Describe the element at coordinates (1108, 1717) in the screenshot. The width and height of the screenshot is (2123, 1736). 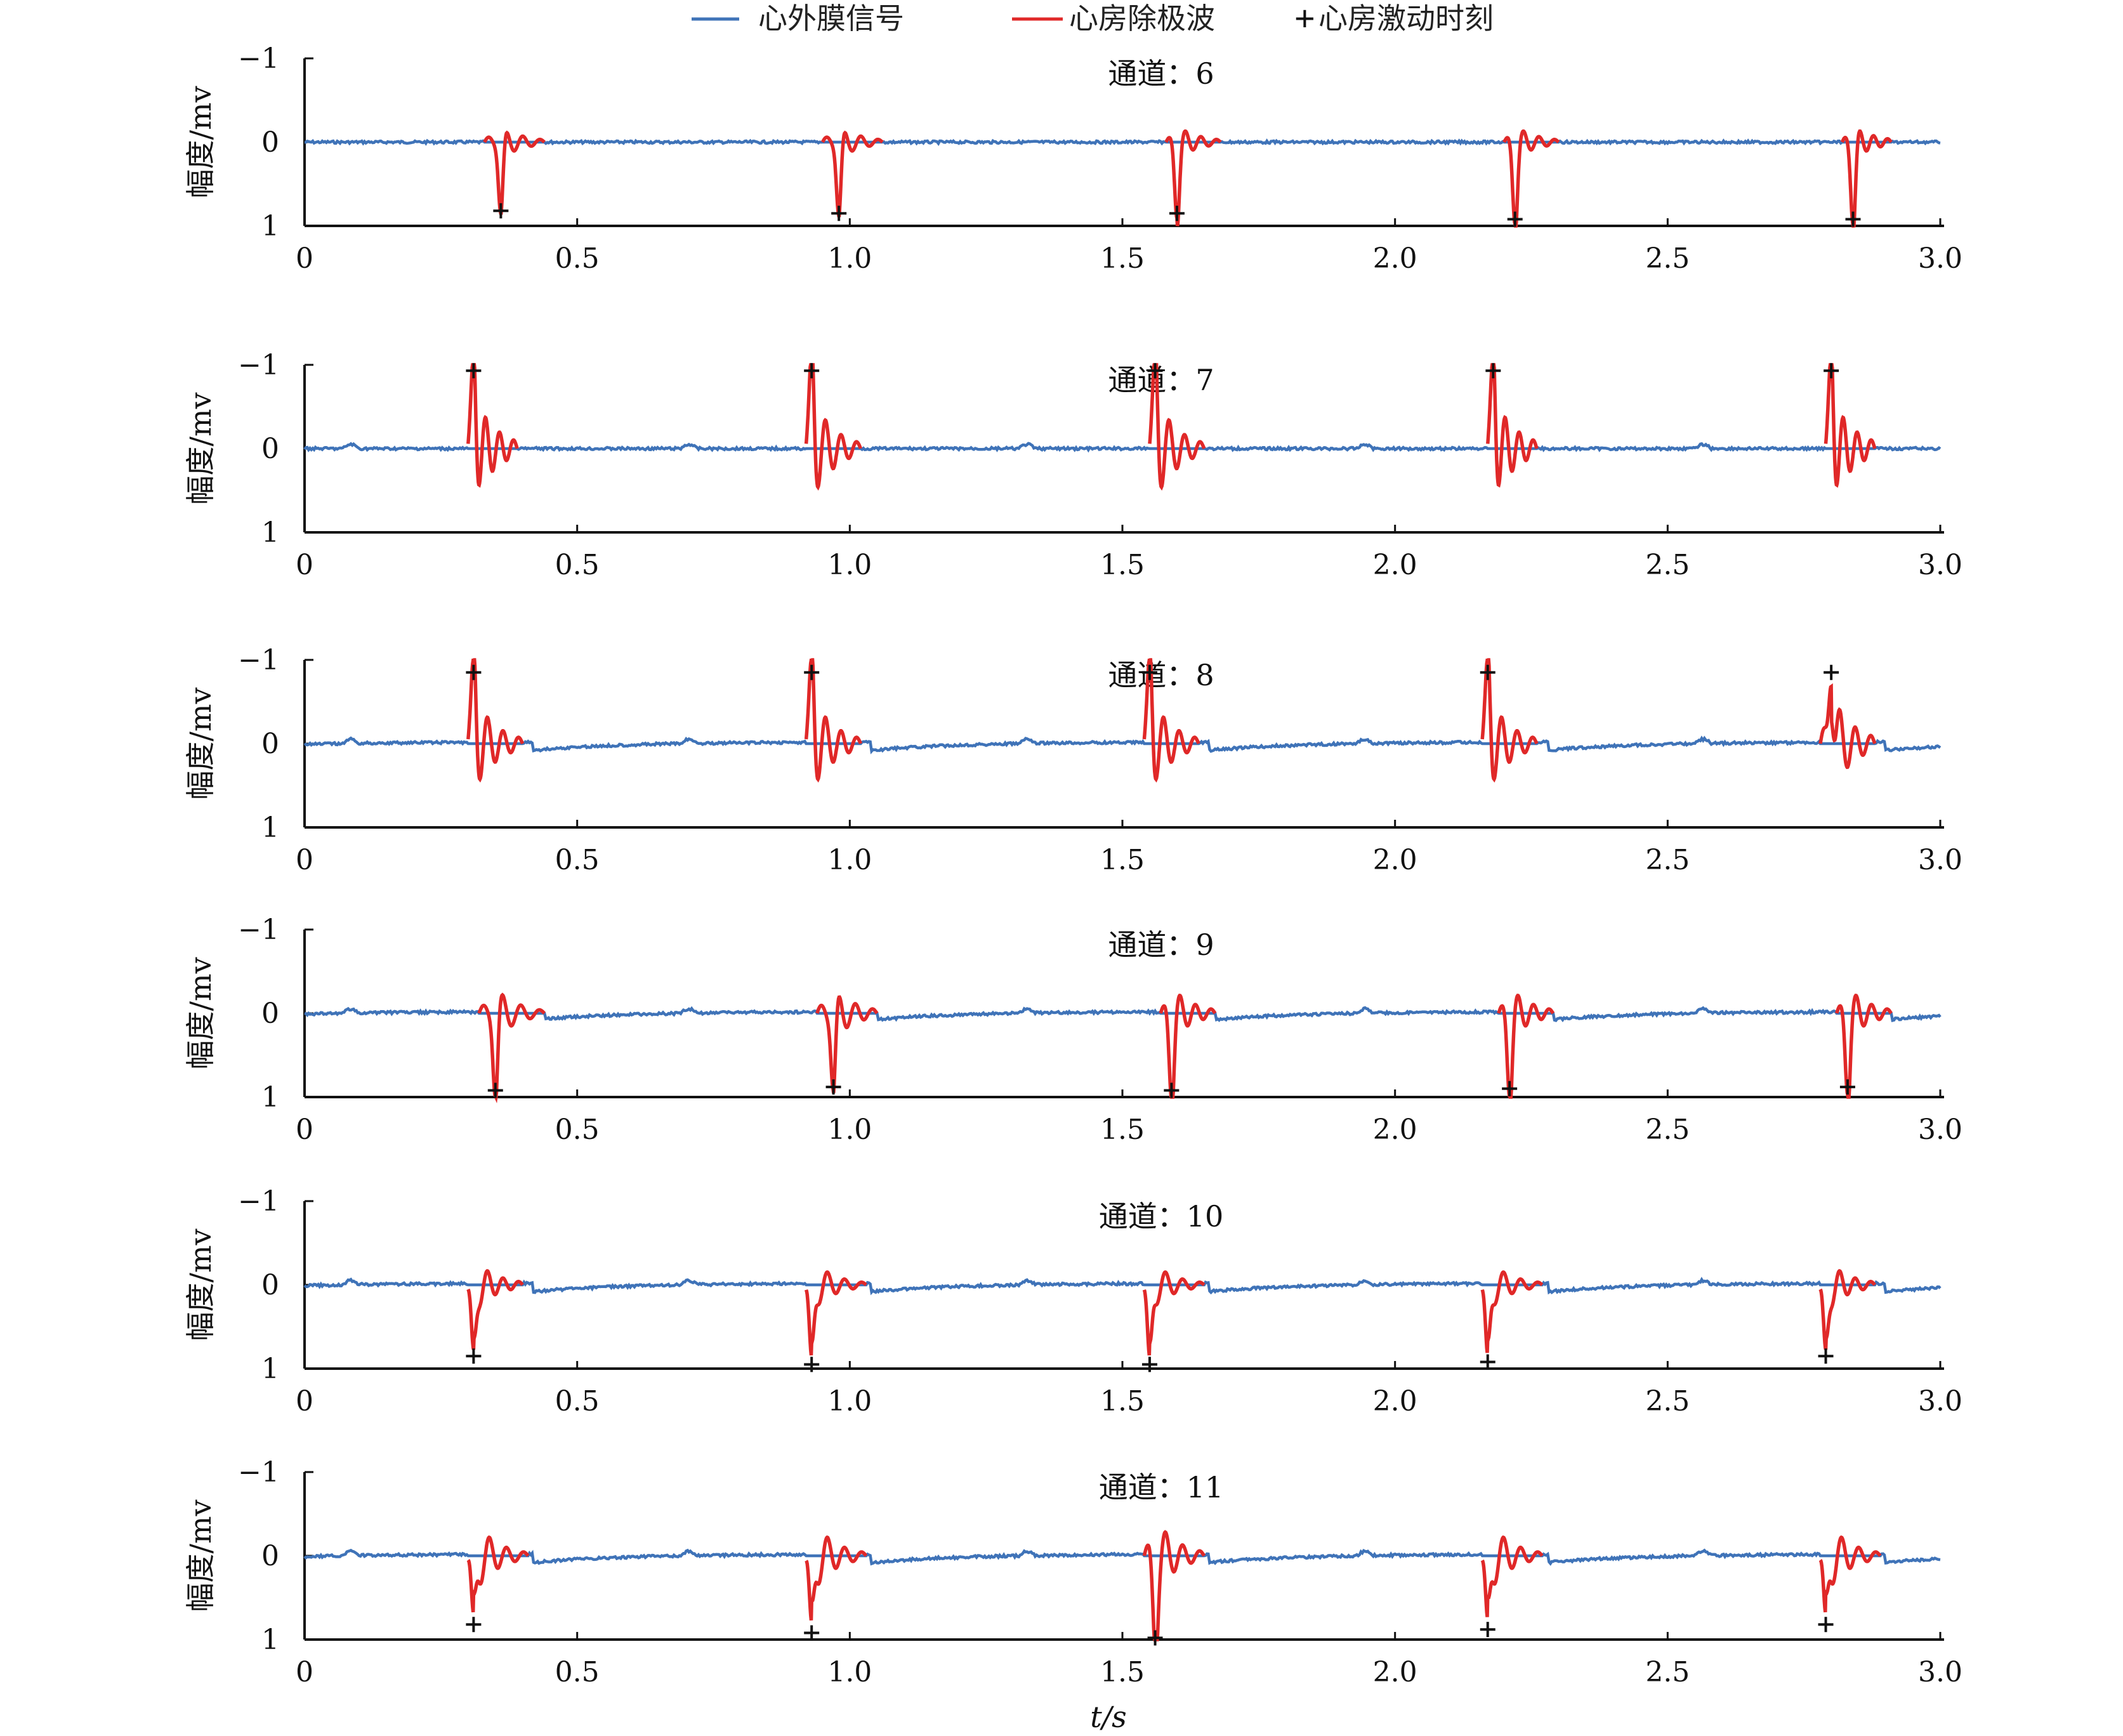
I see `x-axis-title: t/s` at that location.